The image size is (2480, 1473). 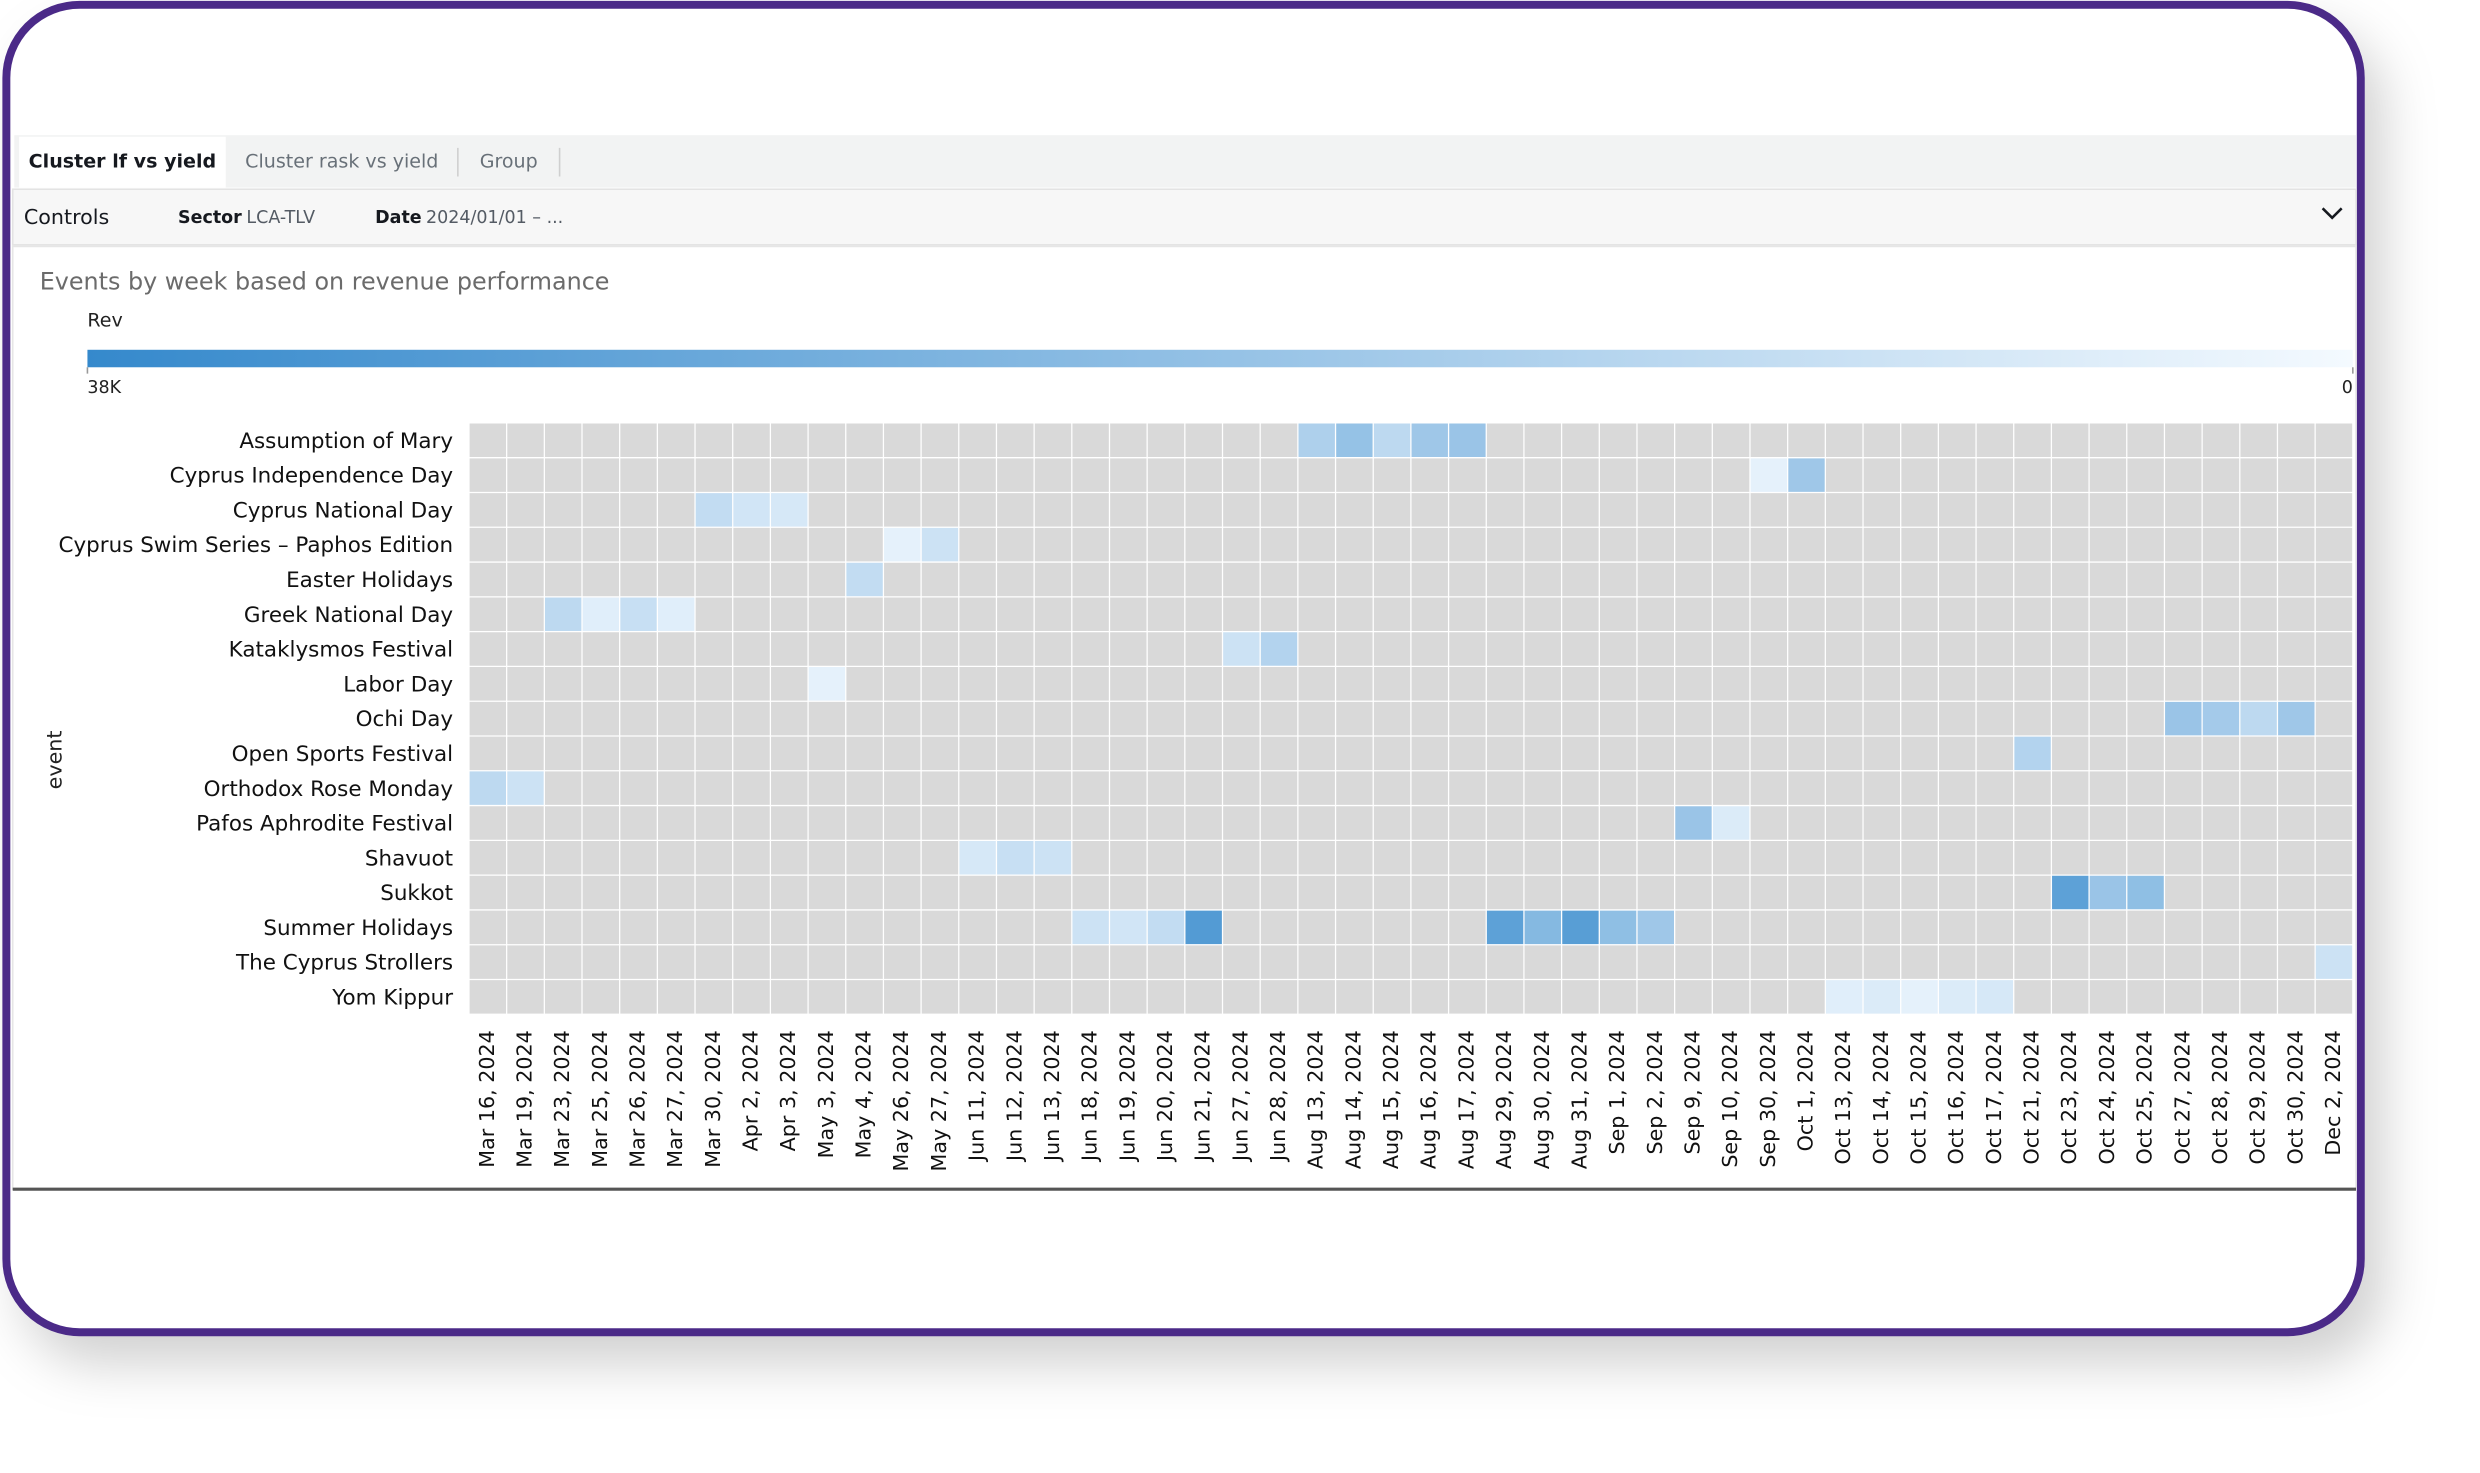 What do you see at coordinates (1504, 1099) in the screenshot?
I see `x-tick-label: Aug 29, 2024` at bounding box center [1504, 1099].